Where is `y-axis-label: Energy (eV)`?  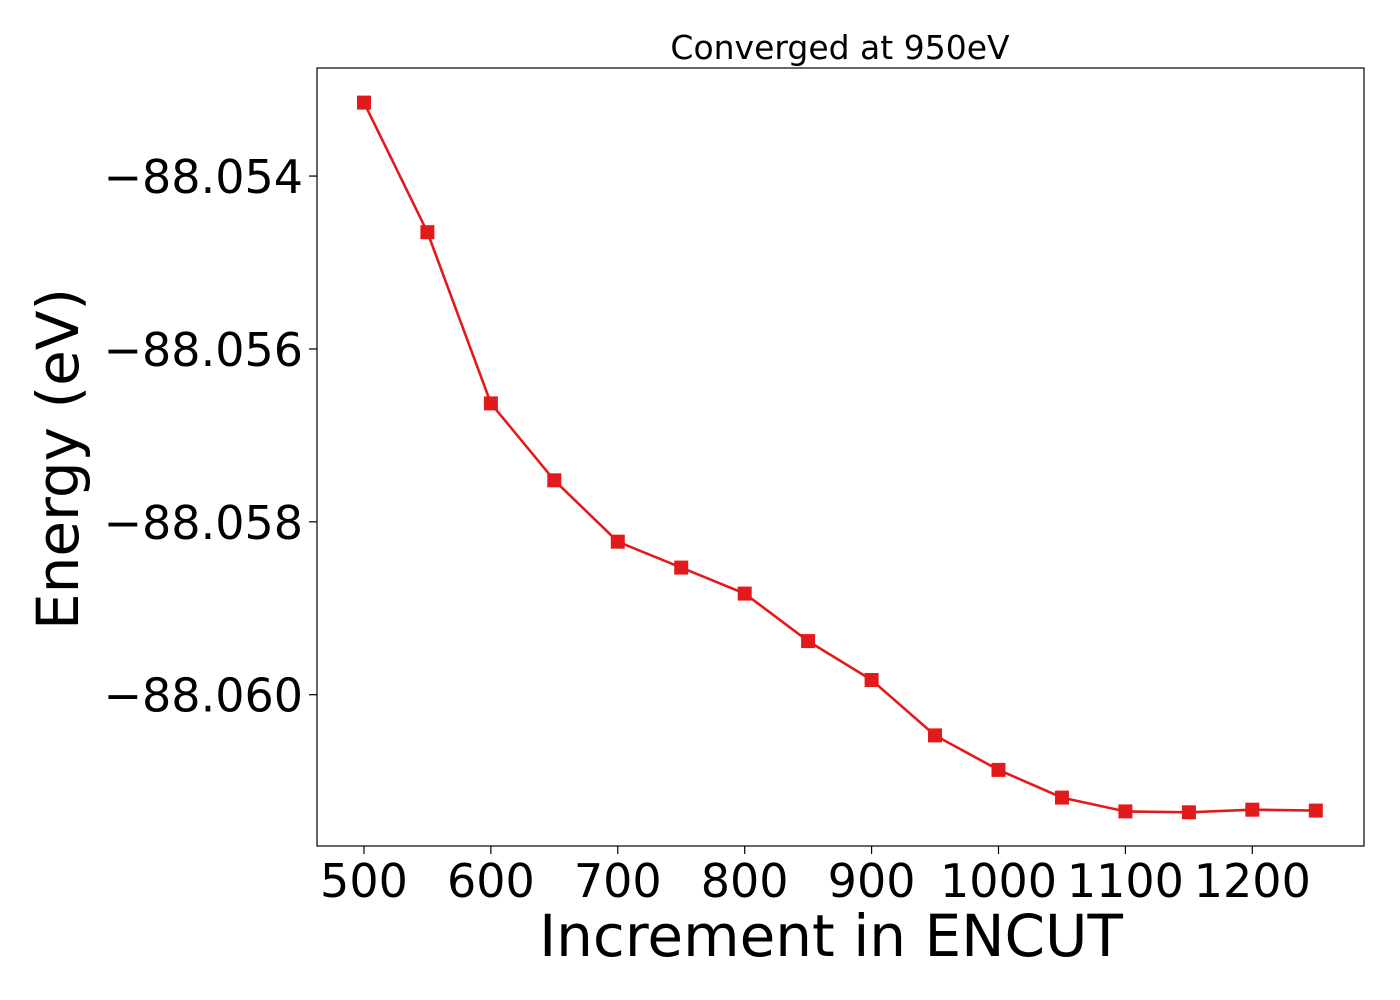
y-axis-label: Energy (eV) is located at coordinates (58, 459).